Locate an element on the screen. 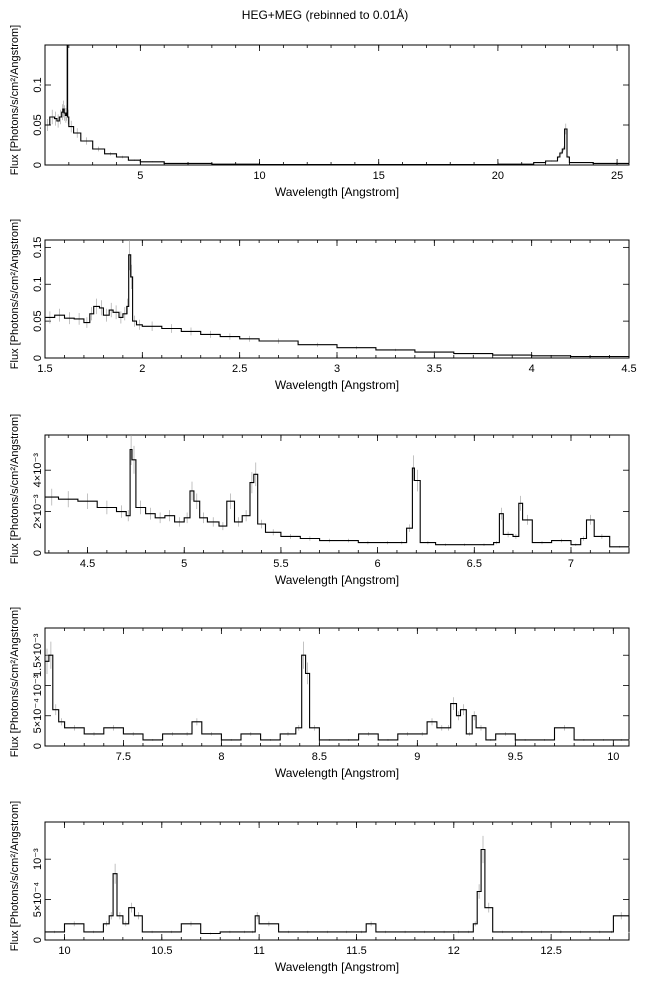  x-tick-label: 11 is located at coordinates (258, 951).